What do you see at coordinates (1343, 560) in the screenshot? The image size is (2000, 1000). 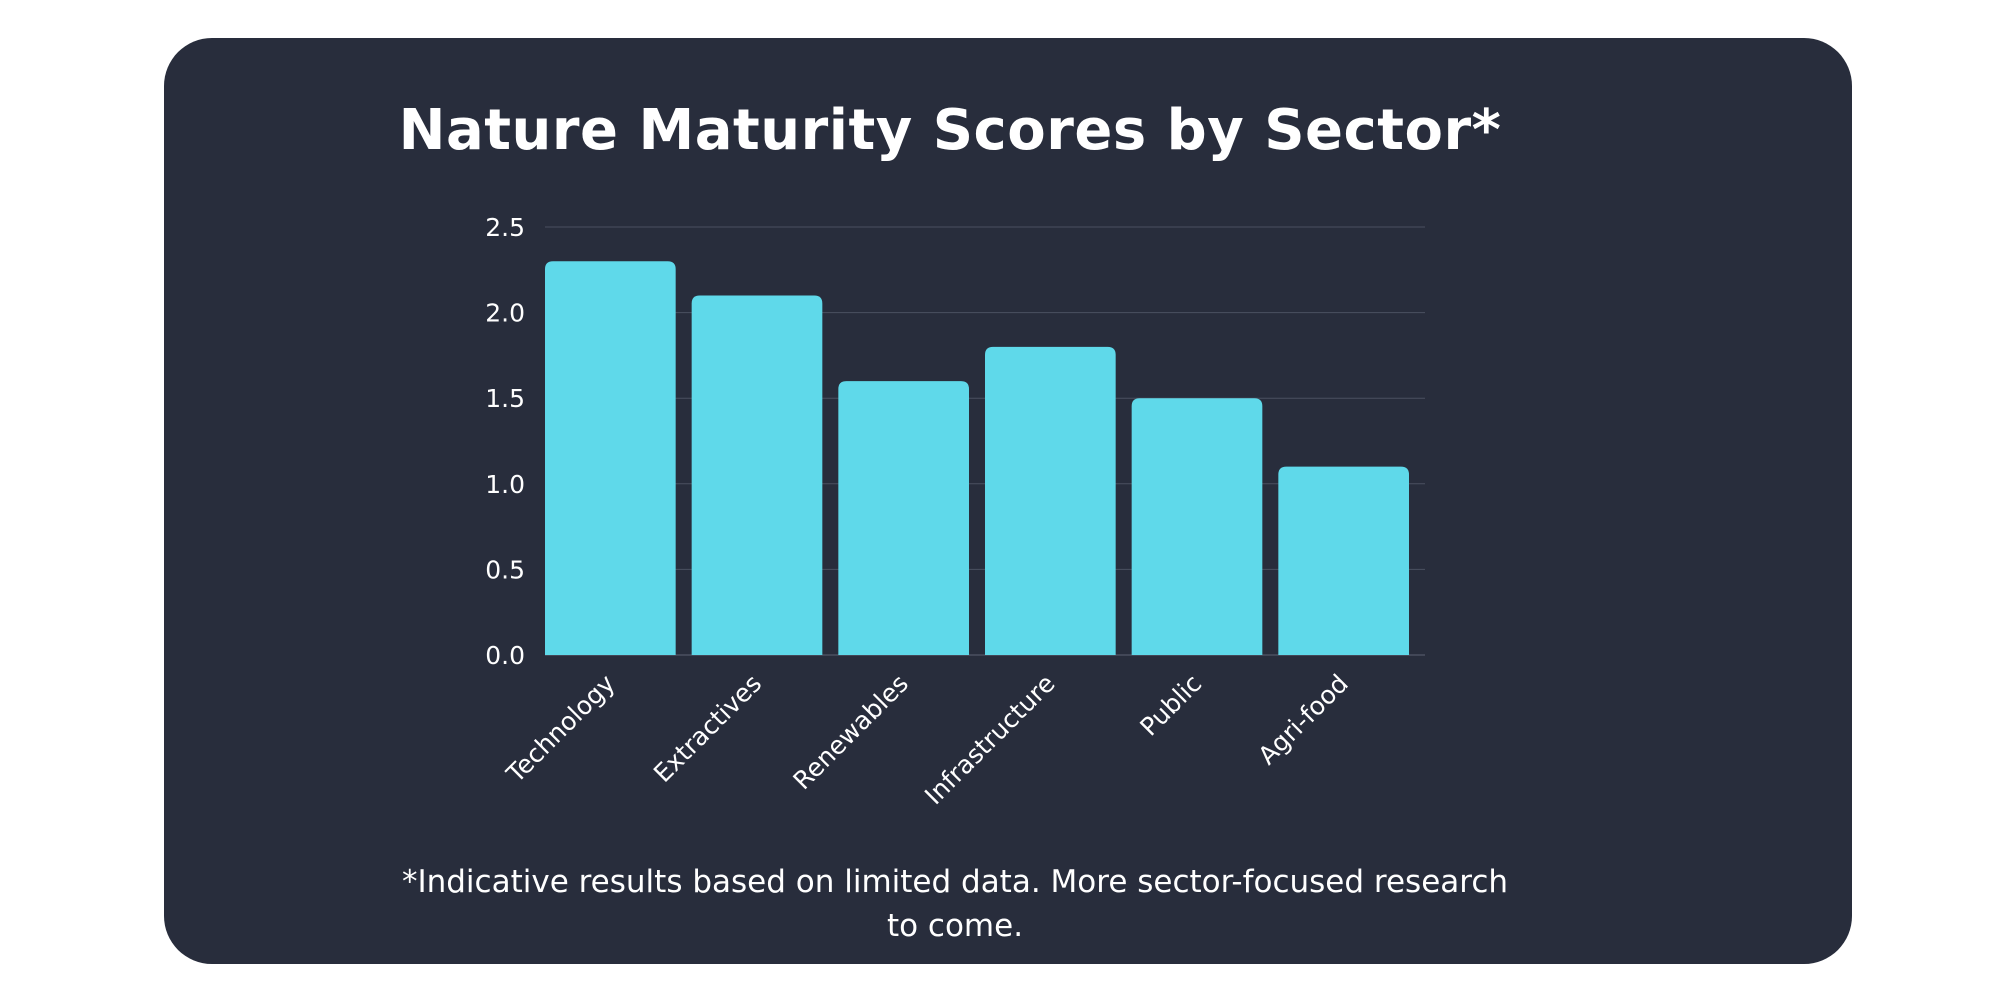 I see `bar-agri-food` at bounding box center [1343, 560].